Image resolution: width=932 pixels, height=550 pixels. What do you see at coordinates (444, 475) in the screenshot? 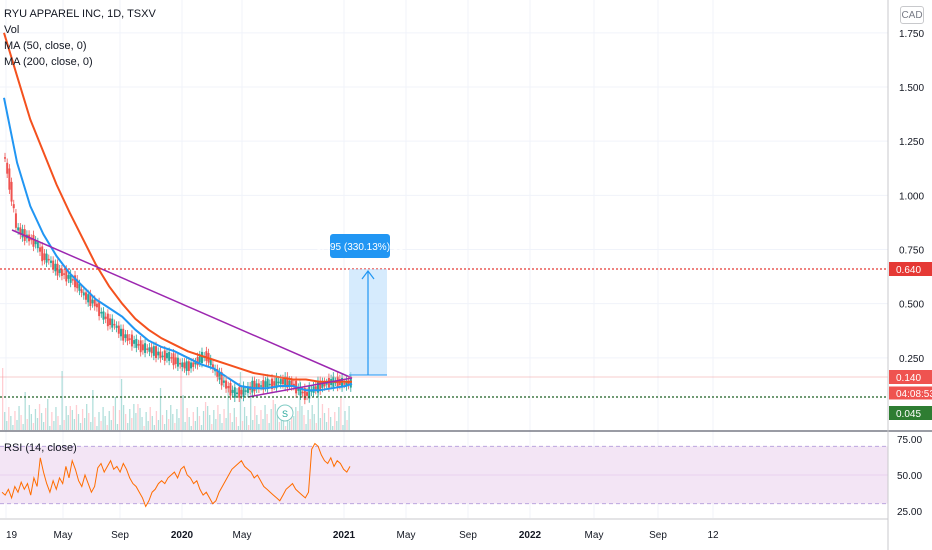
I see `rsi-pane` at bounding box center [444, 475].